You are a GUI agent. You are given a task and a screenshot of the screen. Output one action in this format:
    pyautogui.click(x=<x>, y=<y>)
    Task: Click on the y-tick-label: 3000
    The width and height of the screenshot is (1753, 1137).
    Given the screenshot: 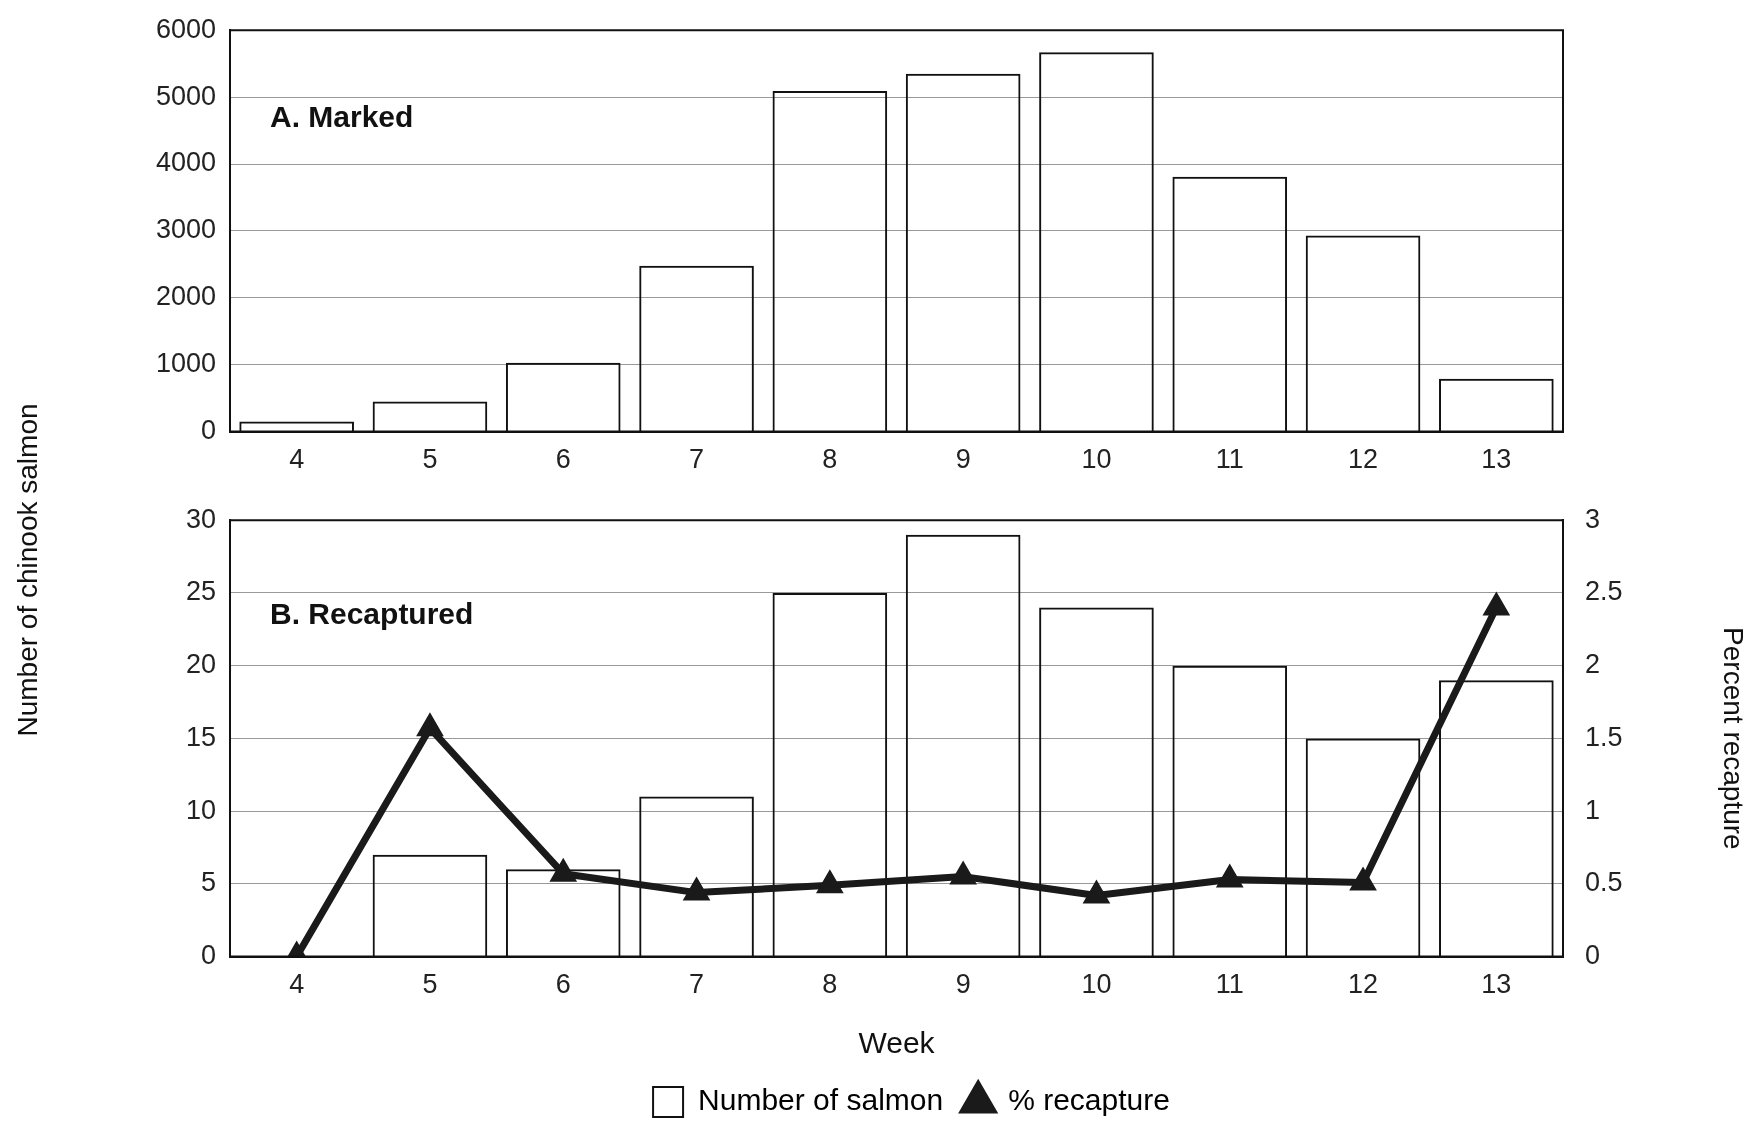 What is the action you would take?
    pyautogui.click(x=185, y=229)
    